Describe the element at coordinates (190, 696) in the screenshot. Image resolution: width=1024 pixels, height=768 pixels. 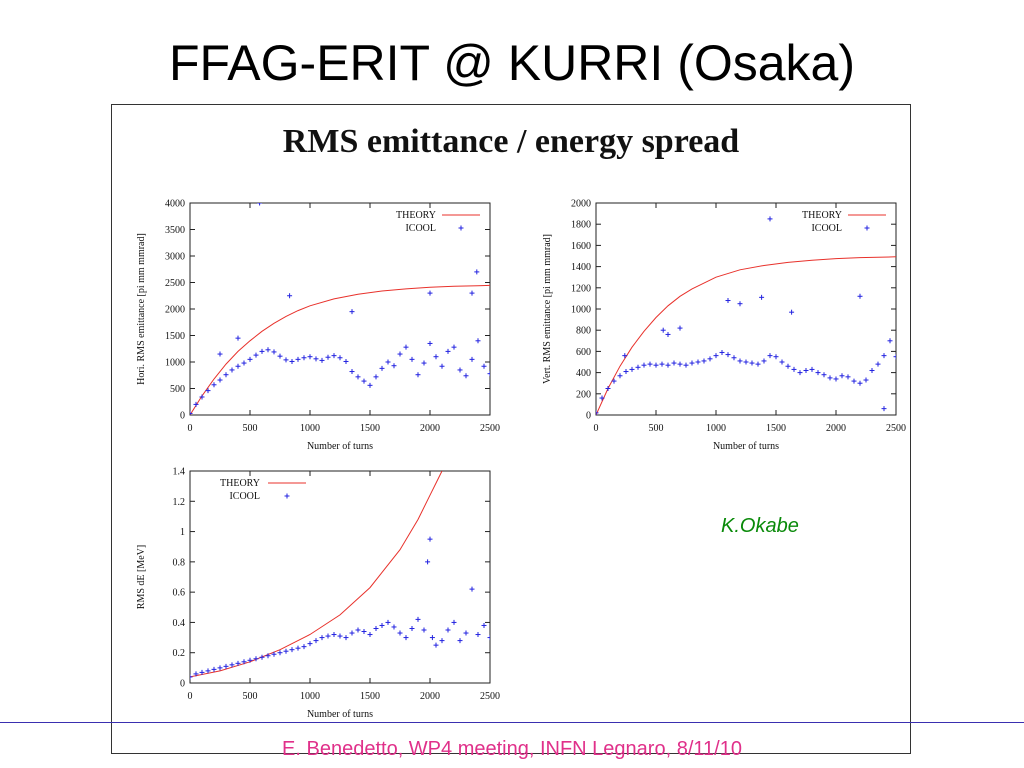
I see `x-tick-label: 0` at that location.